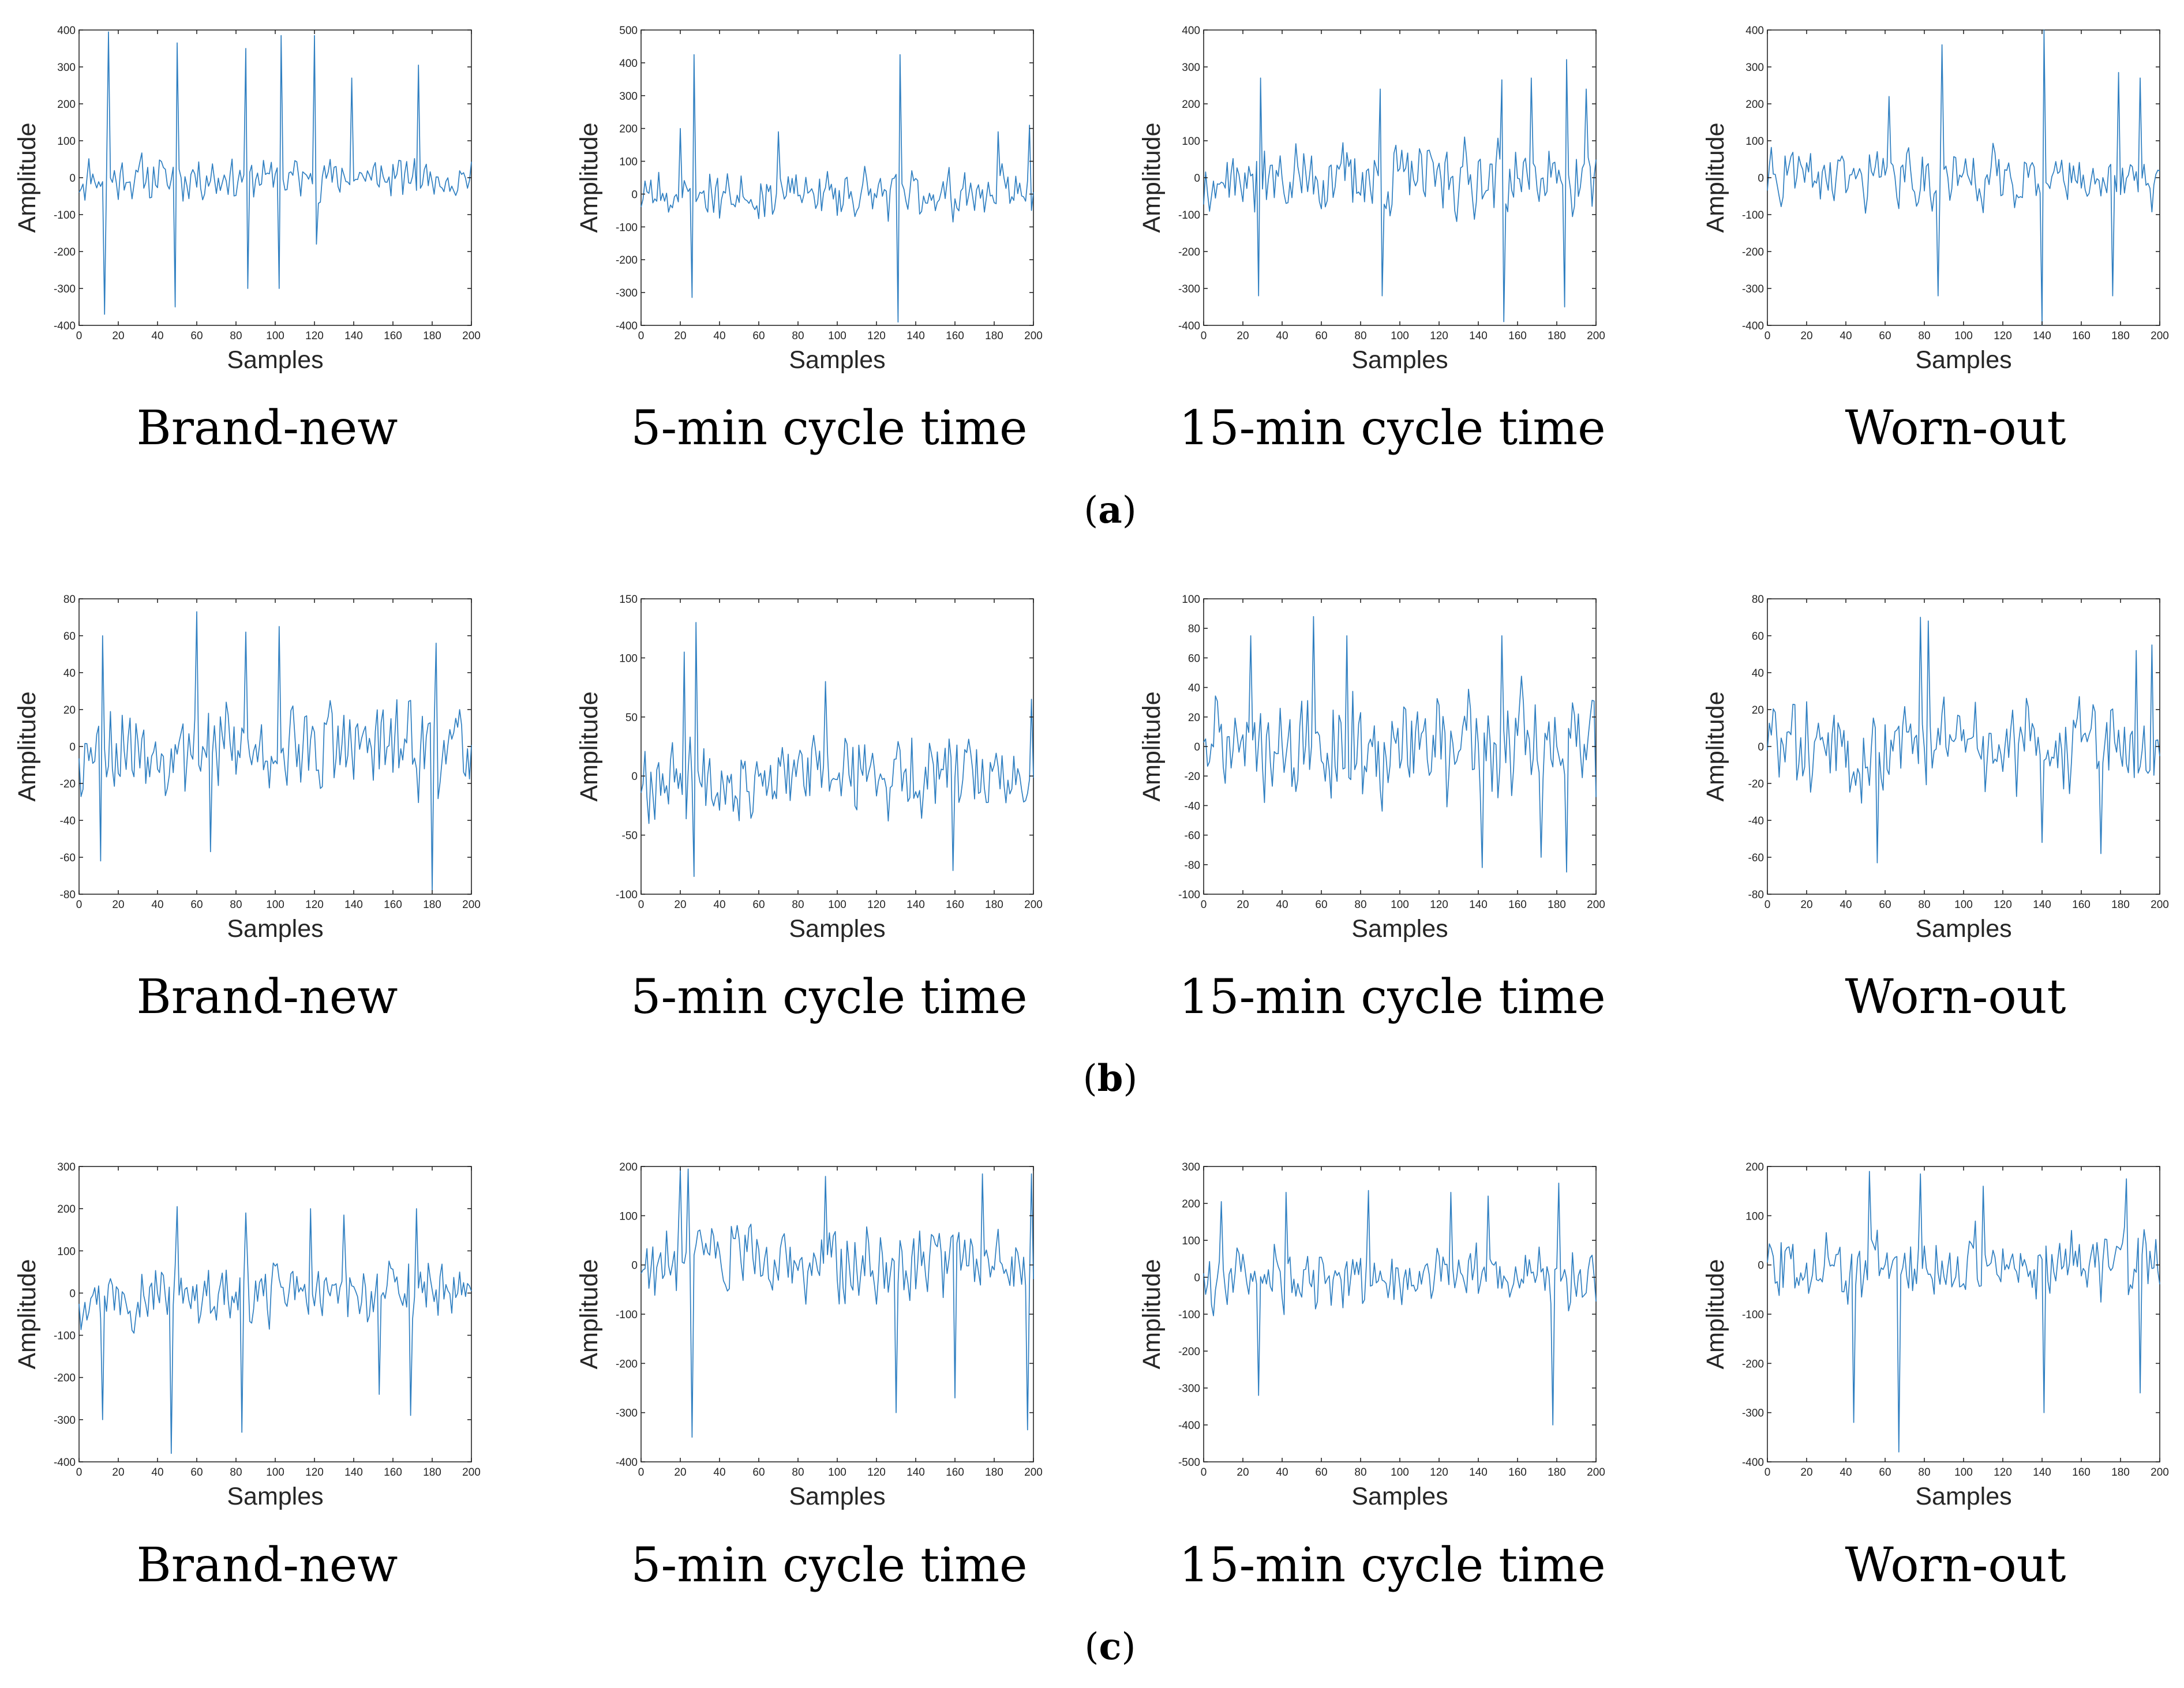  Describe the element at coordinates (1110, 1647) in the screenshot. I see `panel-label-c: (c)` at that location.